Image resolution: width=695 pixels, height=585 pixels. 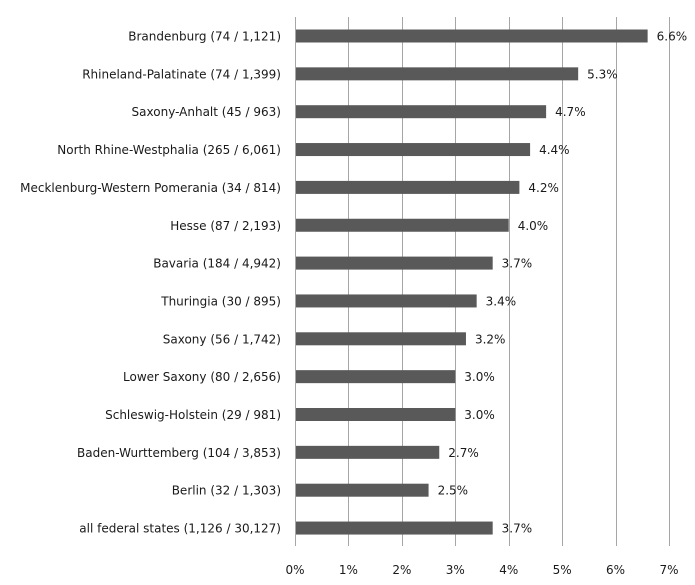 What do you see at coordinates (615, 570) in the screenshot?
I see `x-tick-label: 6%` at bounding box center [615, 570].